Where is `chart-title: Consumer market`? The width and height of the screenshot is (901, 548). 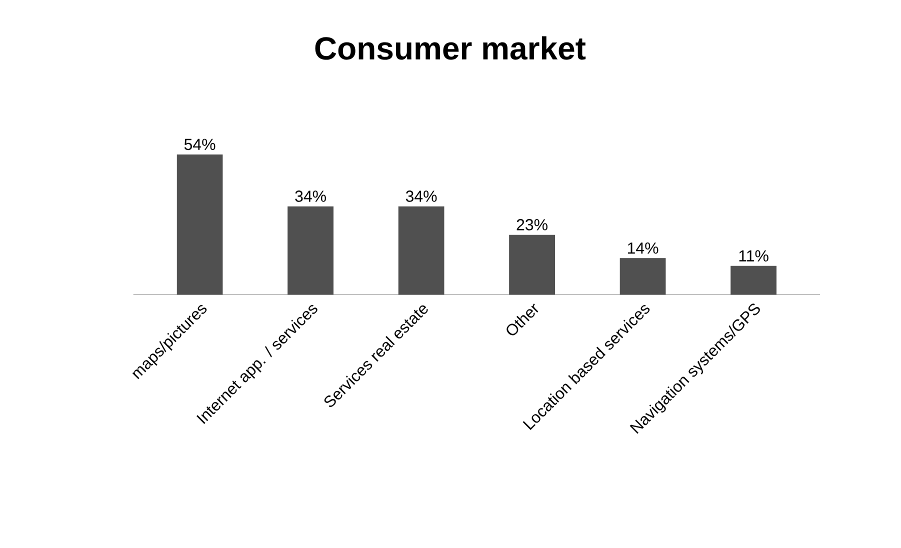
chart-title: Consumer market is located at coordinates (450, 48).